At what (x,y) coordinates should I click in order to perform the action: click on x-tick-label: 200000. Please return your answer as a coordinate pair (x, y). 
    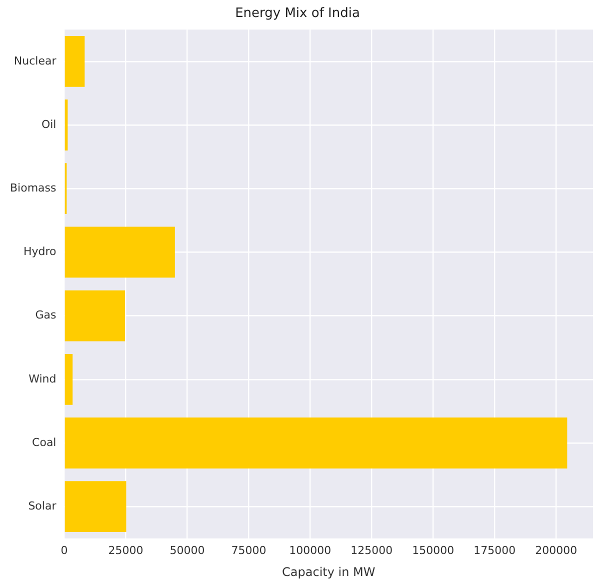
    Looking at the image, I should click on (556, 550).